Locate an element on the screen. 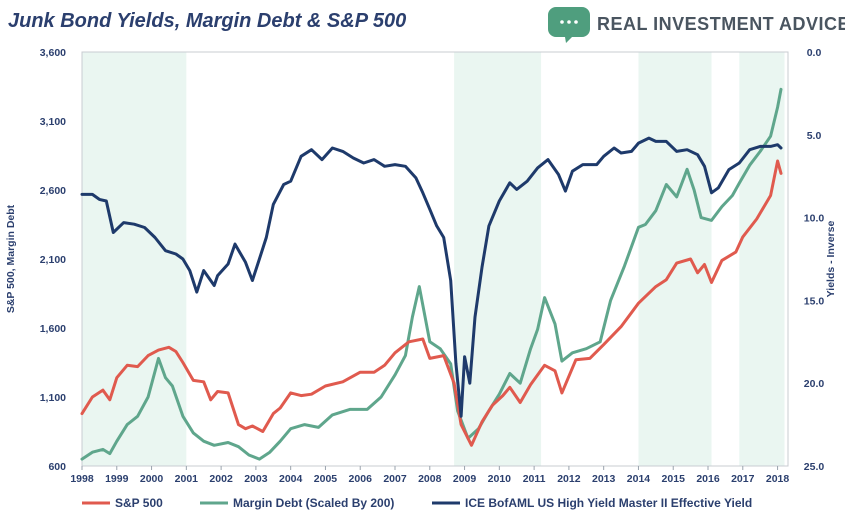 Image resolution: width=845 pixels, height=532 pixels. legend-label-margin-debt: Margin Debt (Scaled By 200) is located at coordinates (313, 503).